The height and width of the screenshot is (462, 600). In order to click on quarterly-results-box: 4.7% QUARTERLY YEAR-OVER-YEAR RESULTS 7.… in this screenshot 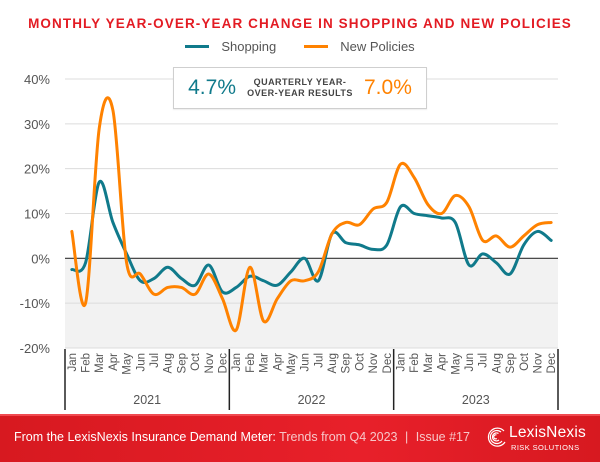, I will do `click(300, 88)`.